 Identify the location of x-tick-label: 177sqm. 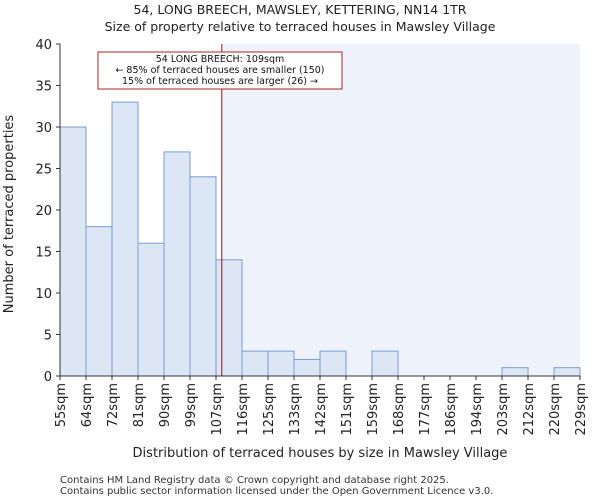
(425, 409).